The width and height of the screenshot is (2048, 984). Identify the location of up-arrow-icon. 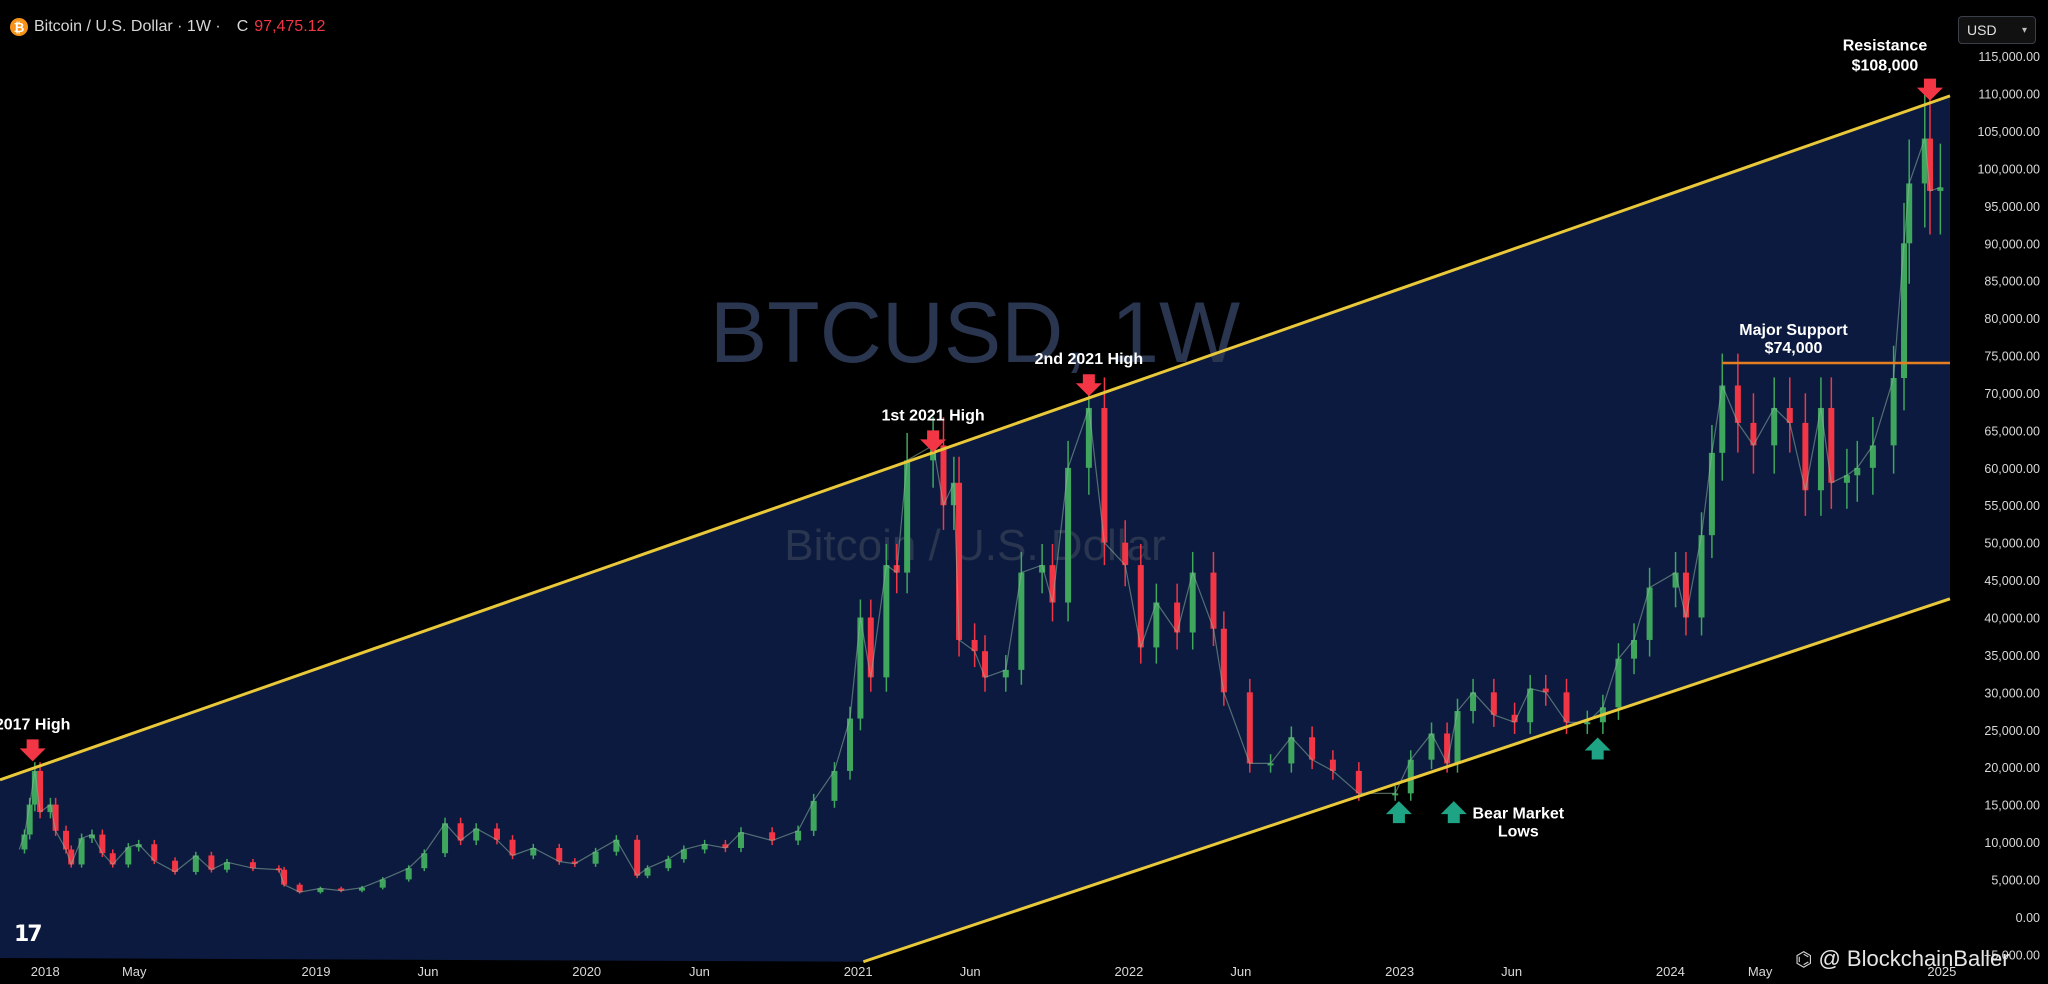
(1453, 812).